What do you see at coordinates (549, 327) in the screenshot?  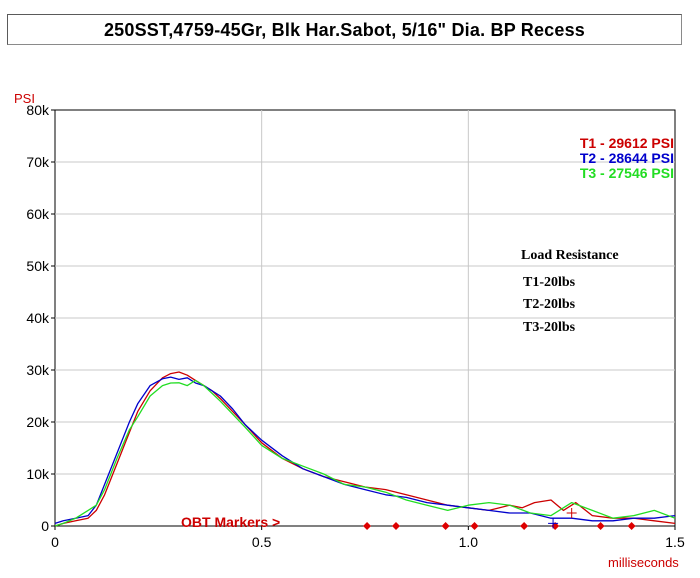 I see `annotation-line-t3: T3-20lbs` at bounding box center [549, 327].